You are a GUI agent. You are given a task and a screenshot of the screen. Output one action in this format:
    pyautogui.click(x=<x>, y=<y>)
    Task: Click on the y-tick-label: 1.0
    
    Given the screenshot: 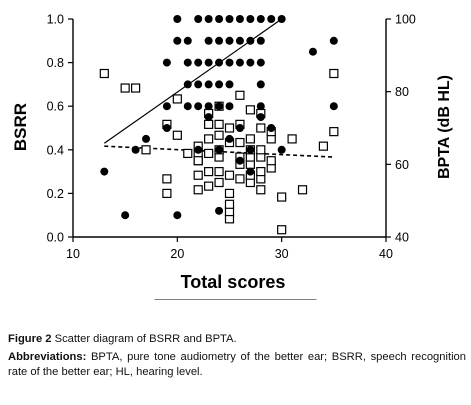 What is the action you would take?
    pyautogui.click(x=55, y=20)
    